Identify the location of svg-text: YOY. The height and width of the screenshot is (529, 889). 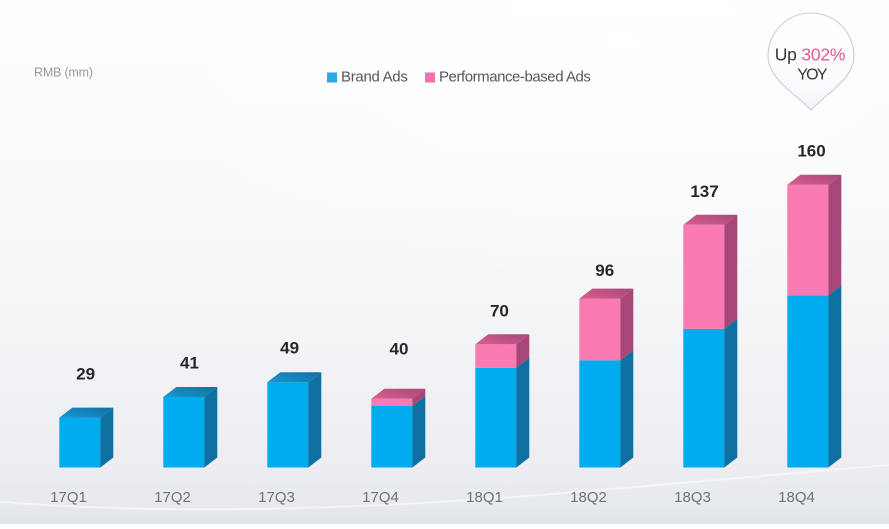
(812, 74).